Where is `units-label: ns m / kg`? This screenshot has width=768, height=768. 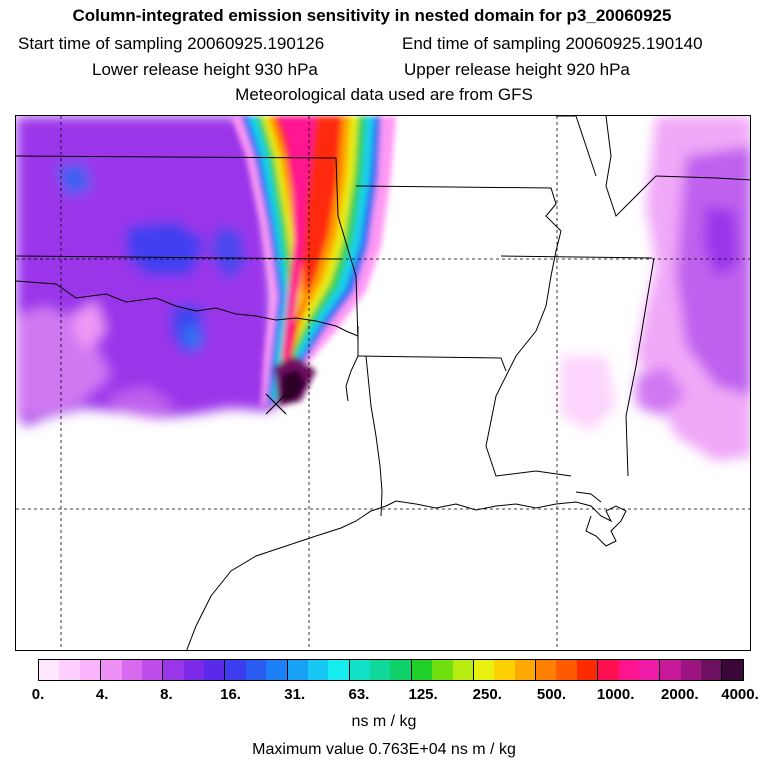
units-label: ns m / kg is located at coordinates (384, 721).